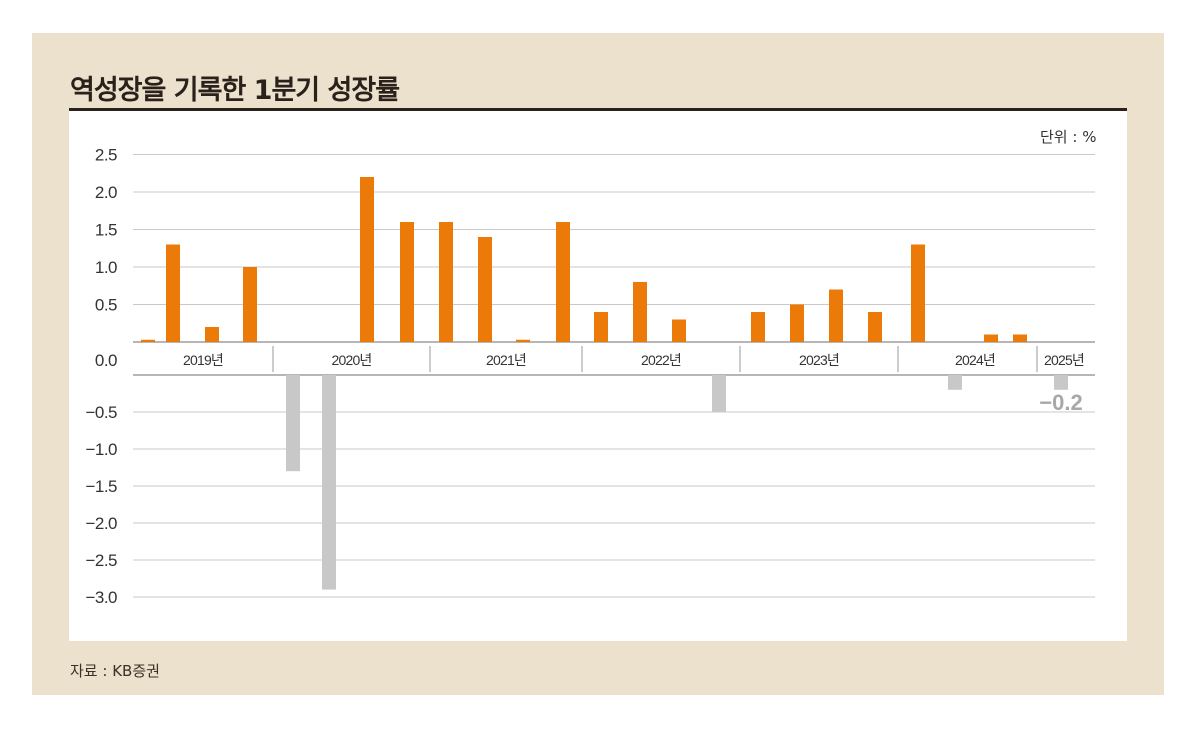  What do you see at coordinates (106, 267) in the screenshot?
I see `y-tick-label: 1.0` at bounding box center [106, 267].